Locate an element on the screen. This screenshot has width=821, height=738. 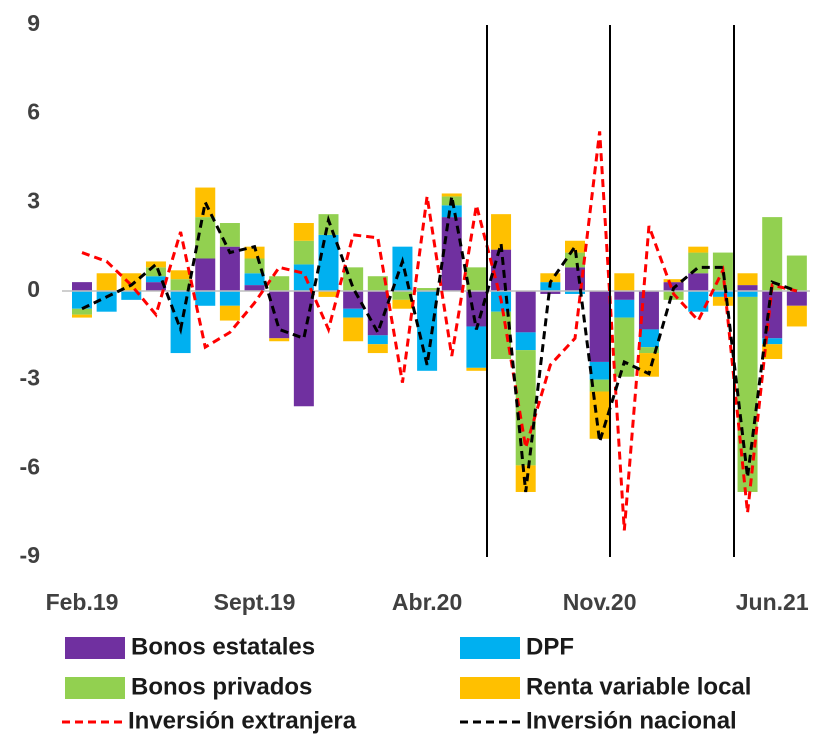
legend-label: Bonos estatales is located at coordinates (223, 646).